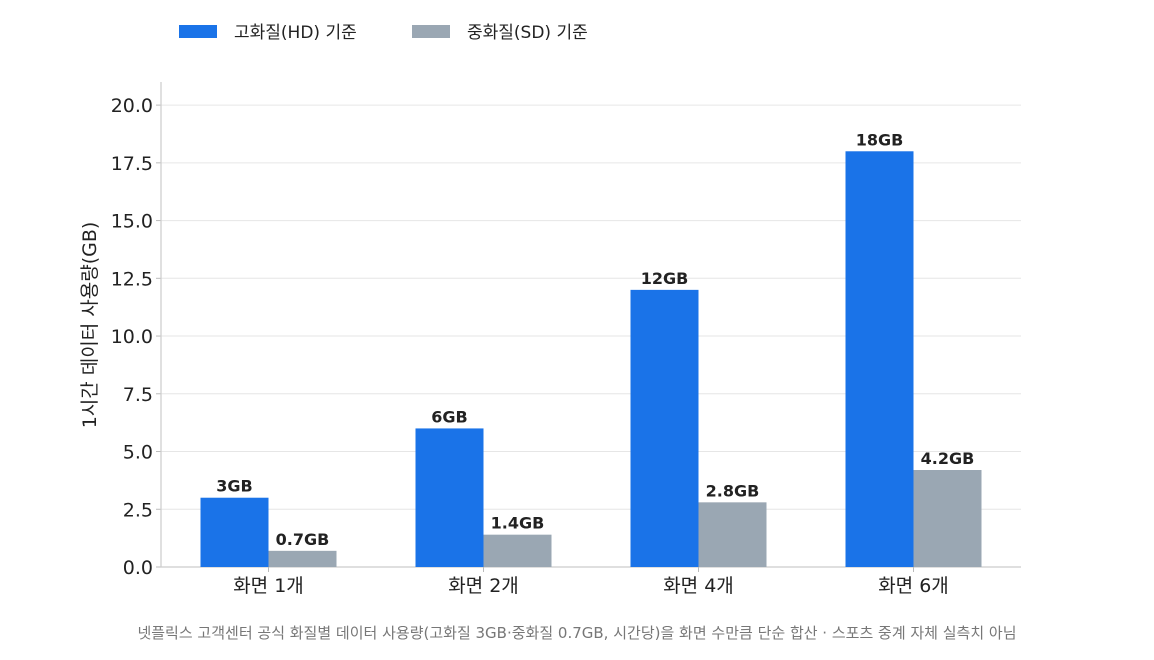 This screenshot has width=1154, height=660. What do you see at coordinates (880, 139) in the screenshot?
I see `data-label: 18GB` at bounding box center [880, 139].